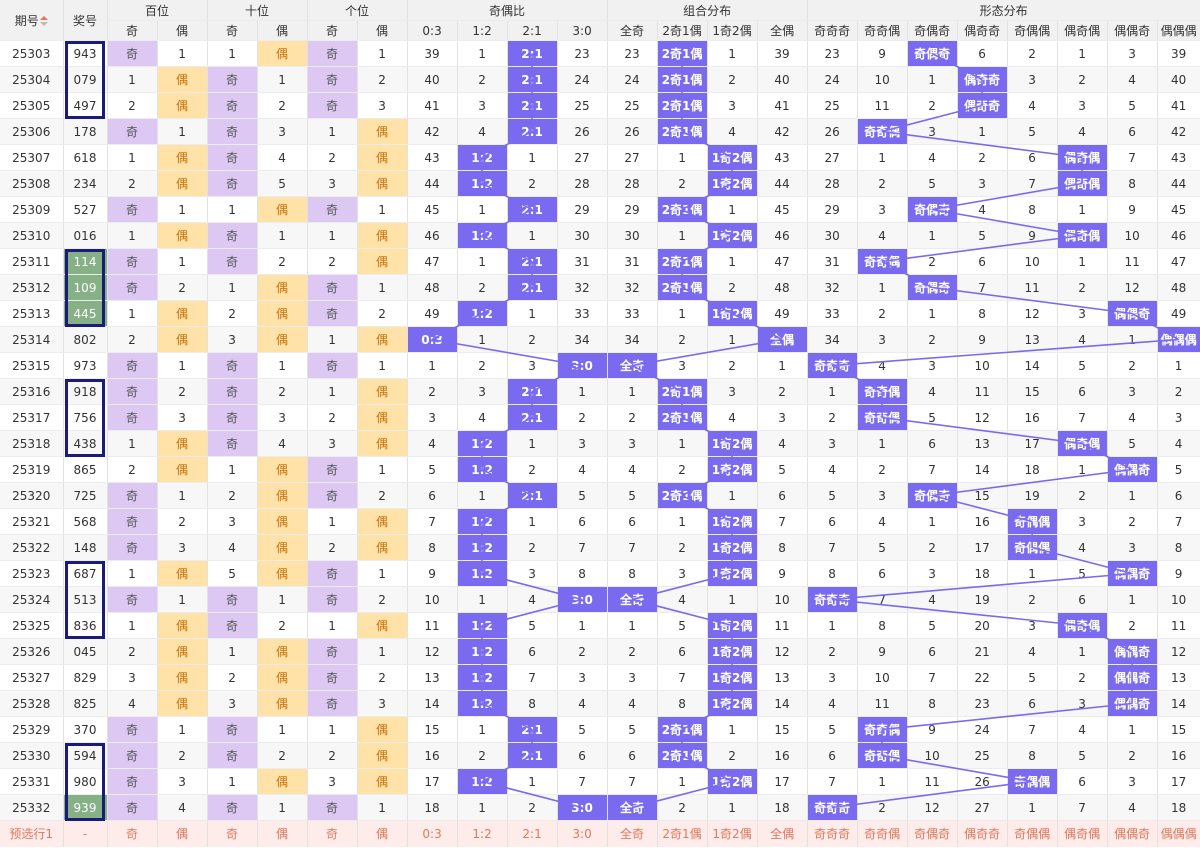 The width and height of the screenshot is (1200, 851). What do you see at coordinates (832, 599) in the screenshot?
I see `shape-cell: 奇奇奇` at bounding box center [832, 599].